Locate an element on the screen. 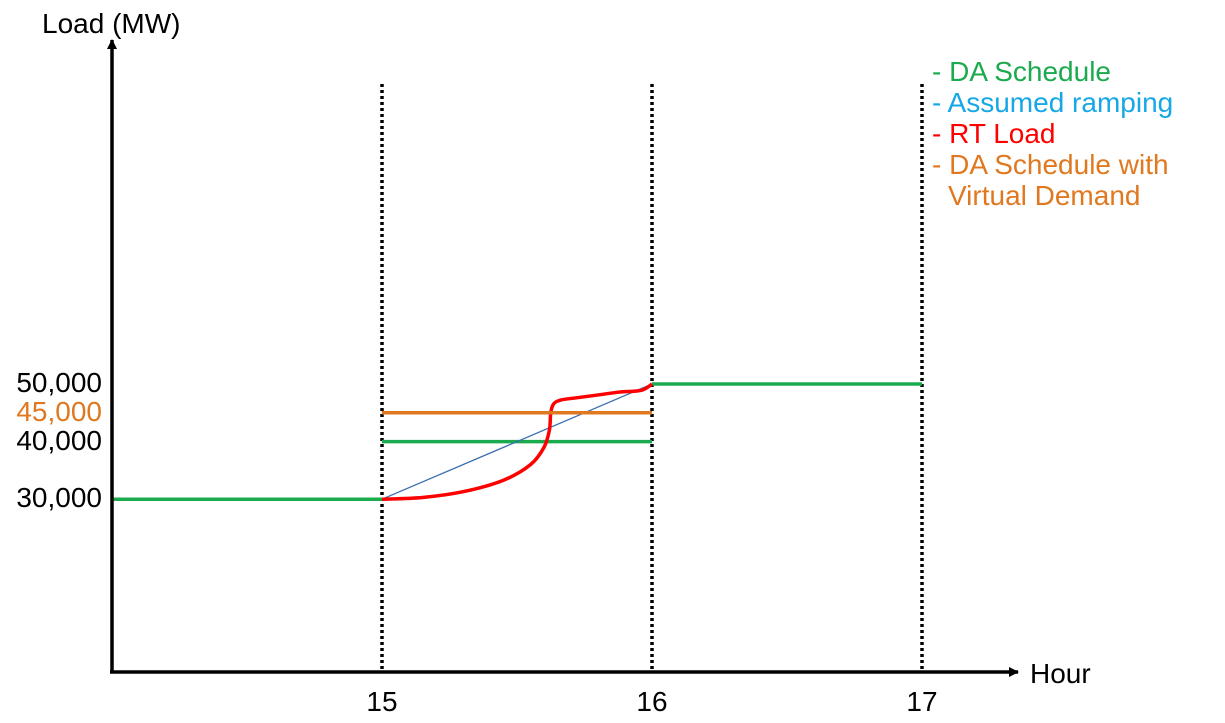  x-tick-label-15: 15 is located at coordinates (382, 701).